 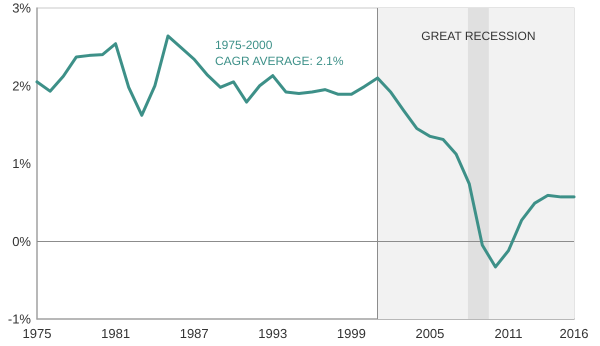 I want to click on x-tick-label: 1987, so click(x=194, y=333).